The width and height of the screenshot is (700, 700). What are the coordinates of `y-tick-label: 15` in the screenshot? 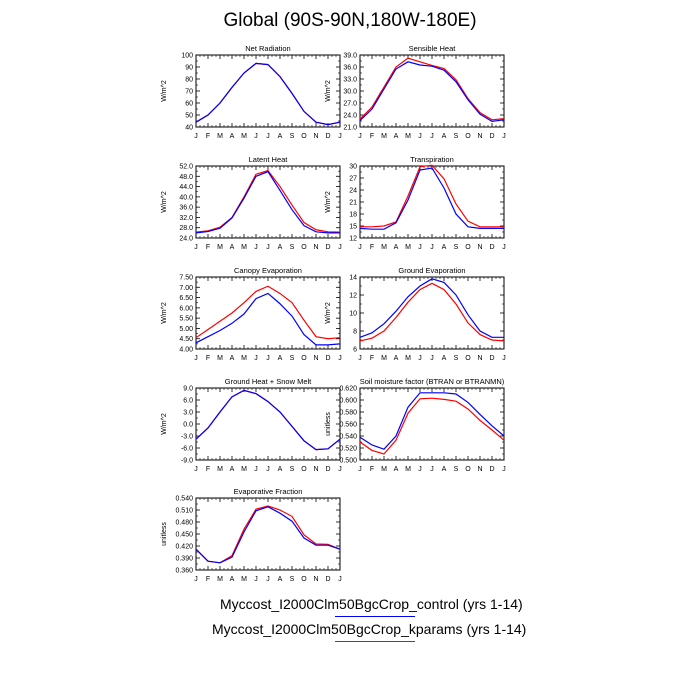 It's located at (353, 227).